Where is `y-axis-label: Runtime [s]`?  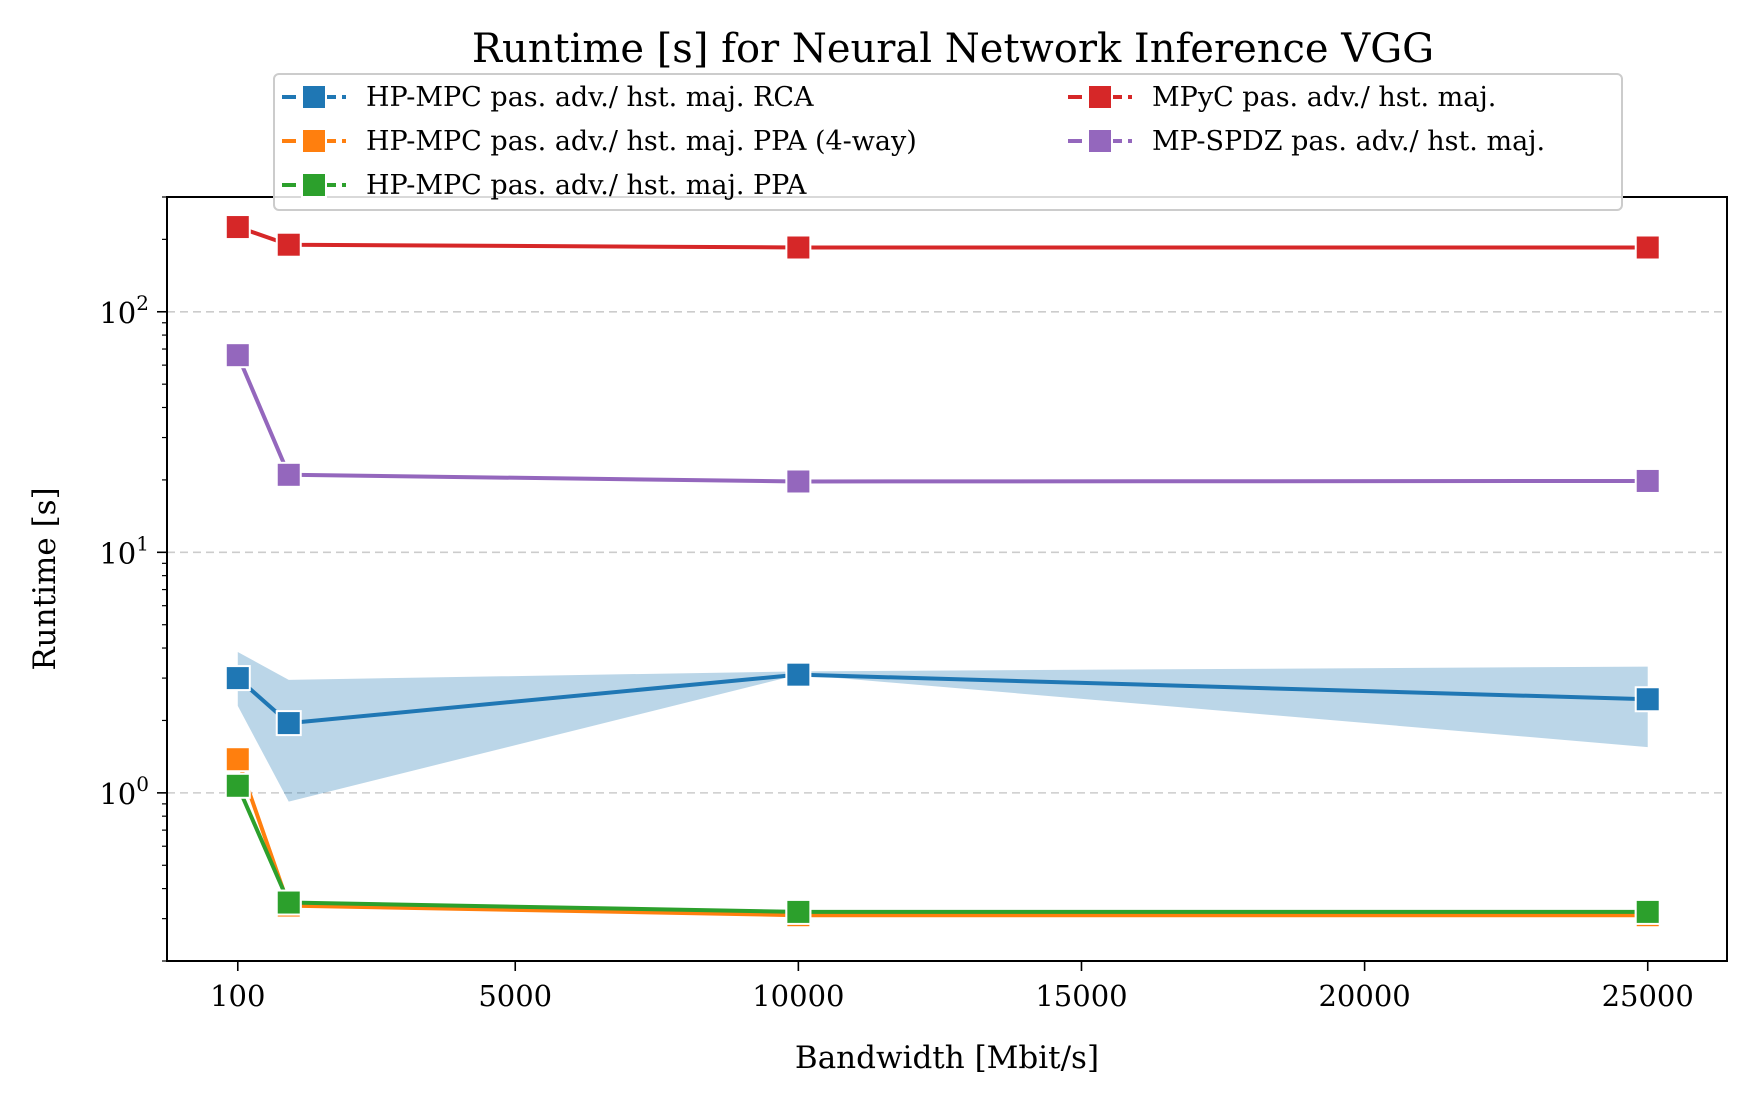 y-axis-label: Runtime [s] is located at coordinates (45, 578).